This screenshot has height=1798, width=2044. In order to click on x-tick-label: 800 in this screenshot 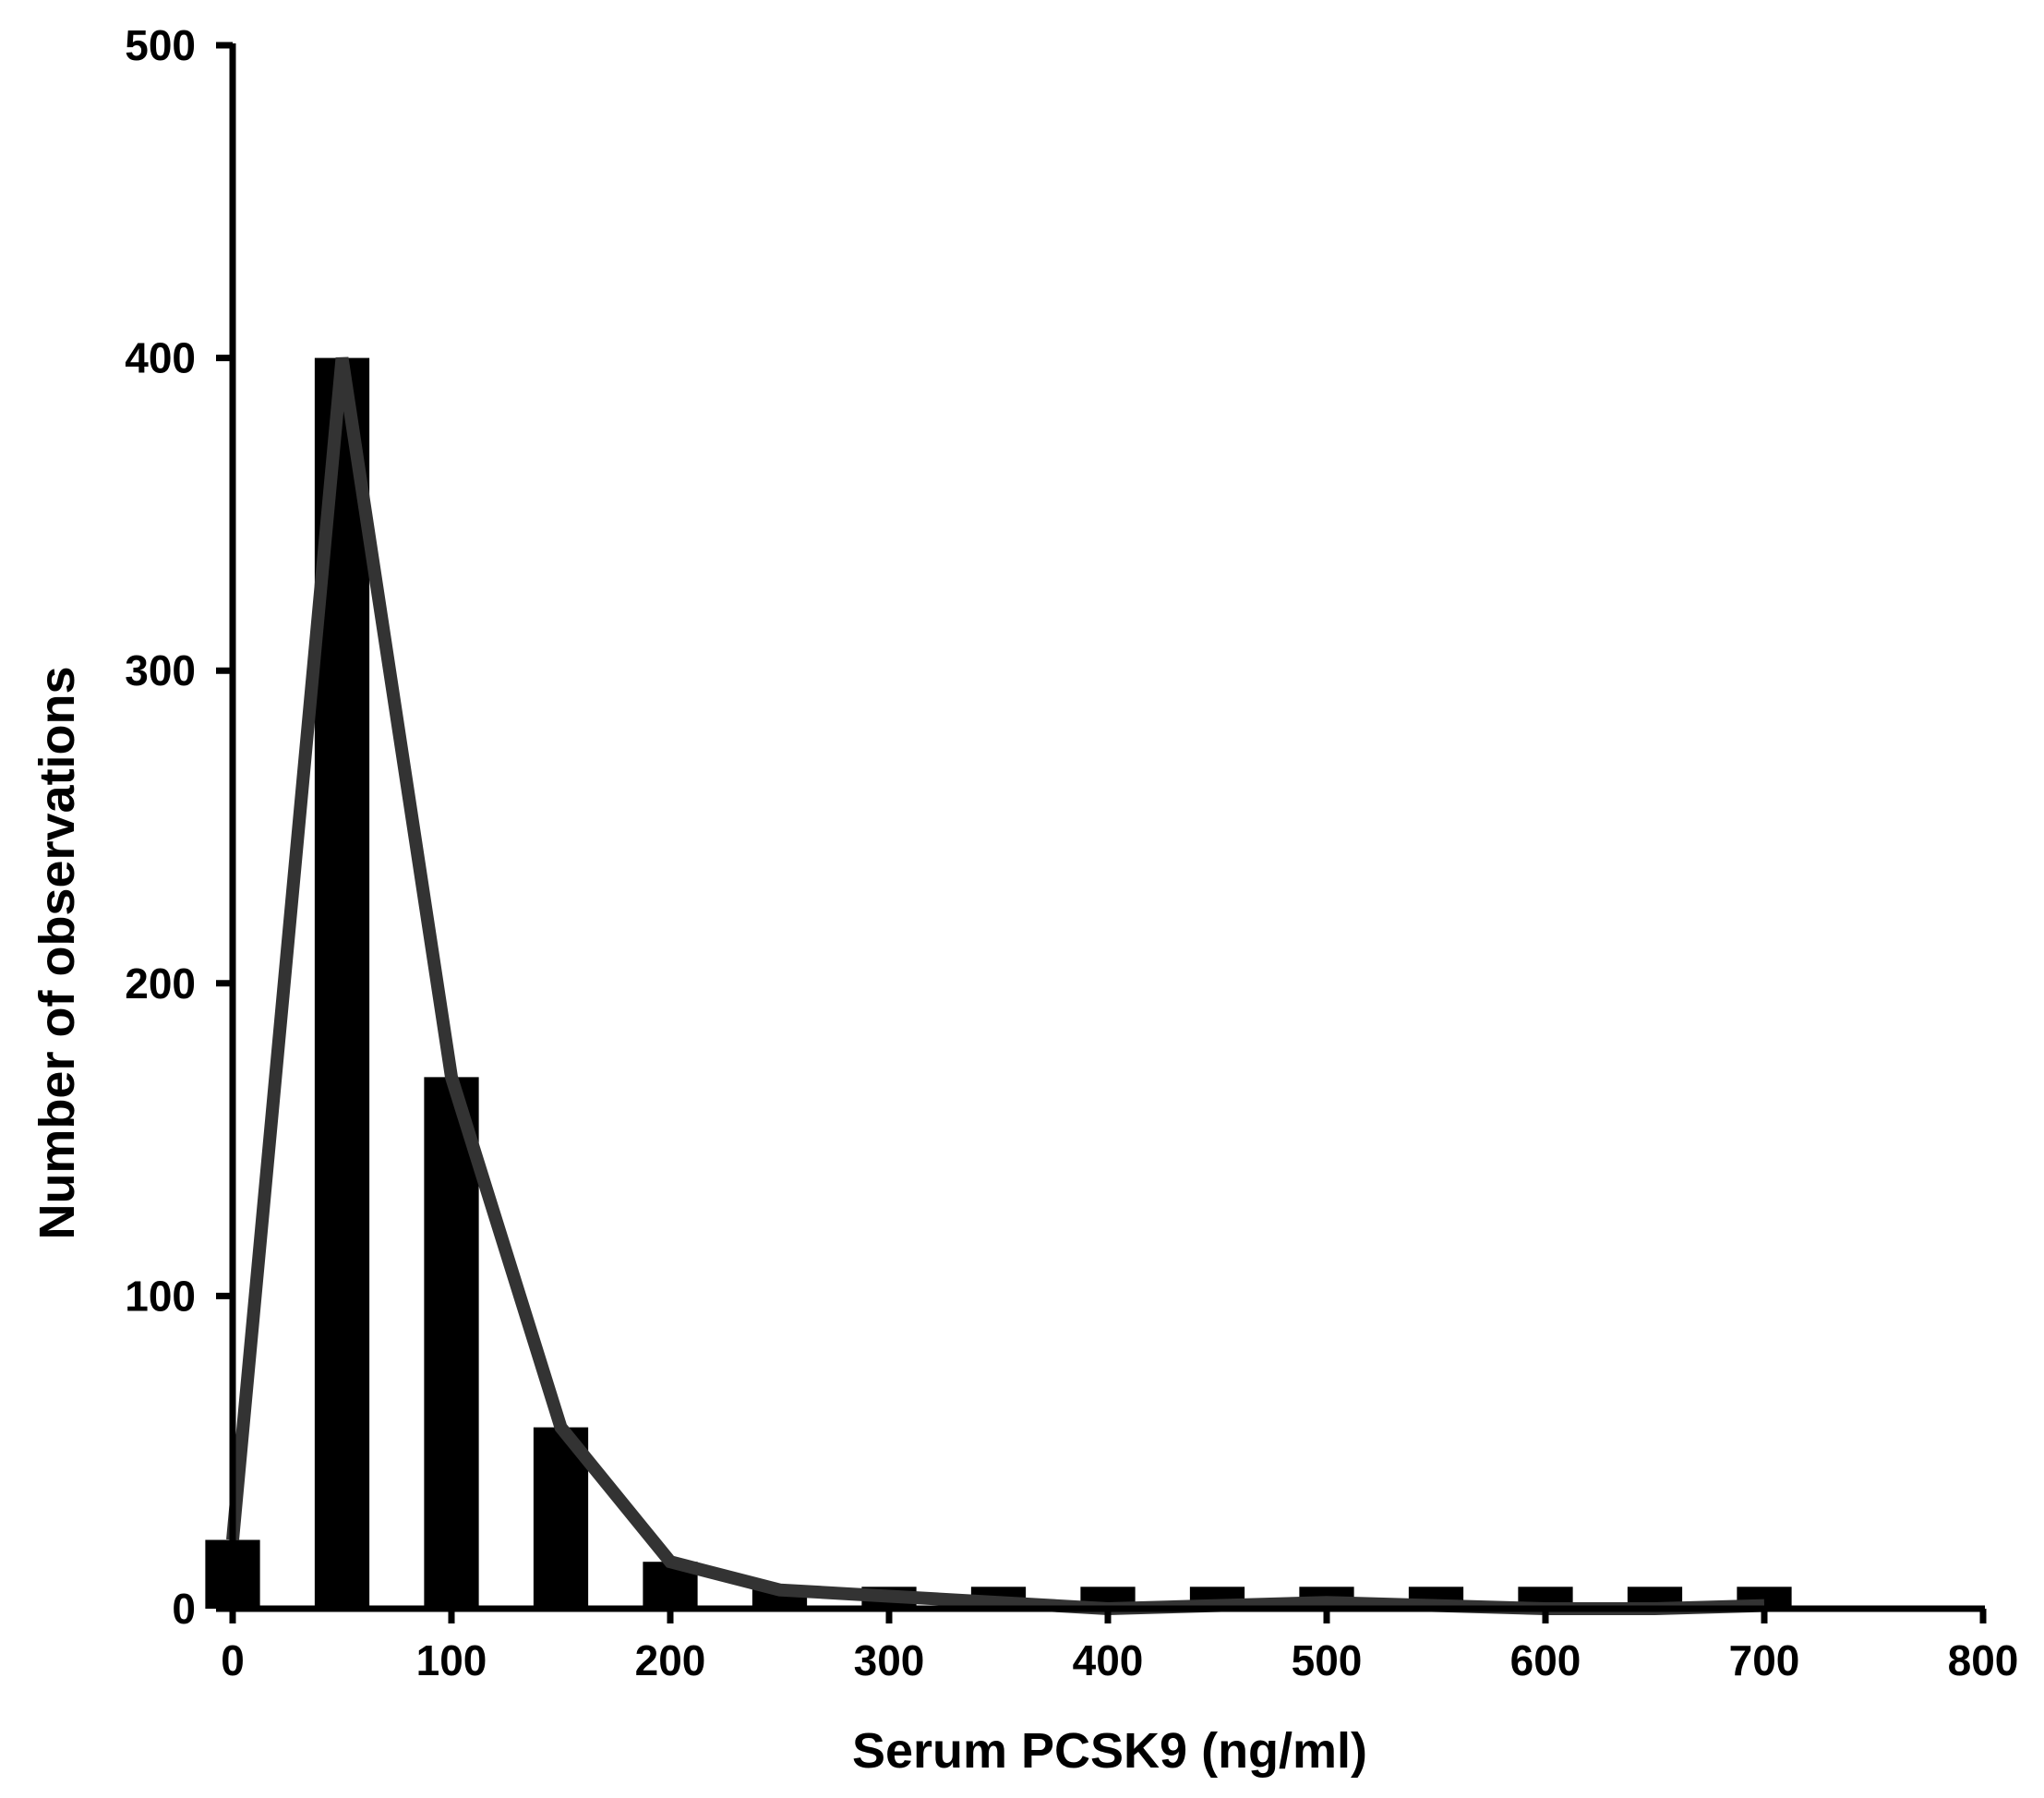, I will do `click(1983, 1660)`.